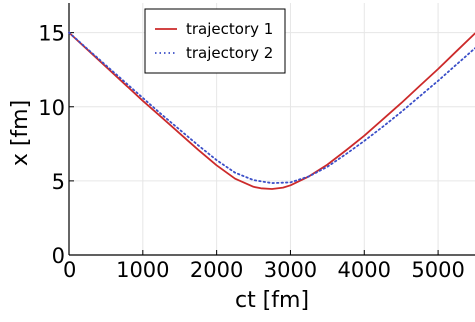 Image resolution: width=475 pixels, height=322 pixels. Describe the element at coordinates (58, 256) in the screenshot. I see `y-tick-label-0: 0` at that location.